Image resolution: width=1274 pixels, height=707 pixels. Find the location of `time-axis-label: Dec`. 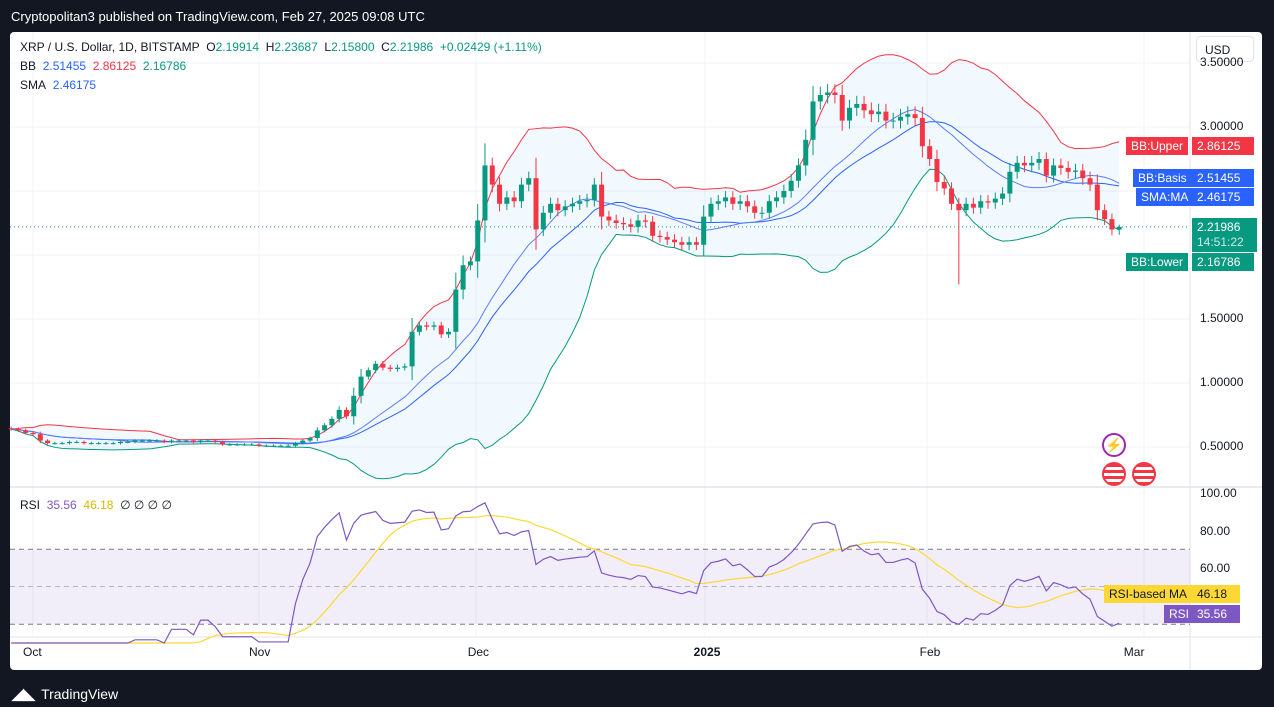

time-axis-label: Dec is located at coordinates (478, 652).